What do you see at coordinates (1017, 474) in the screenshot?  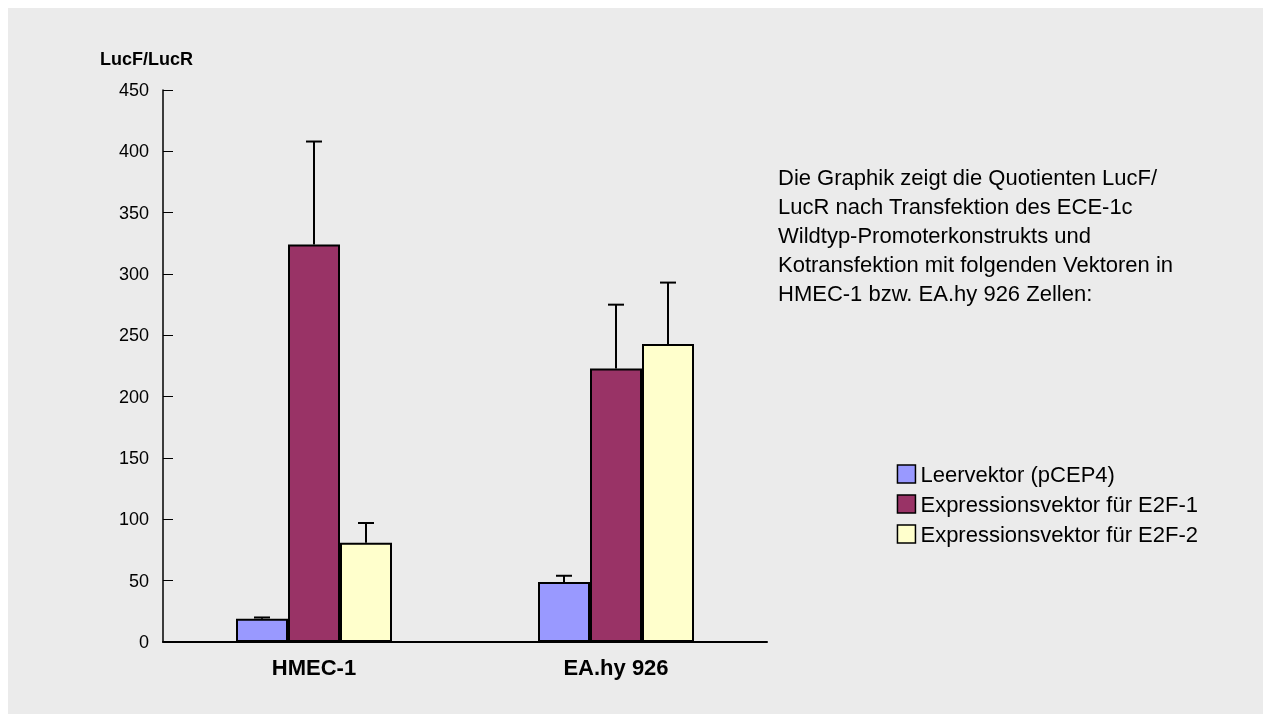 I see `legend-label: Leervektor (pCEP4)` at bounding box center [1017, 474].